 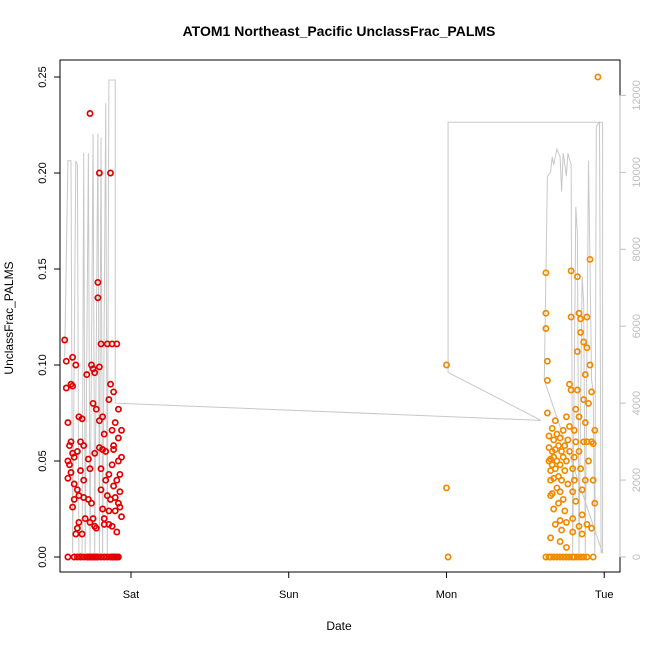 I want to click on x-axis-label: Date, so click(x=339, y=626).